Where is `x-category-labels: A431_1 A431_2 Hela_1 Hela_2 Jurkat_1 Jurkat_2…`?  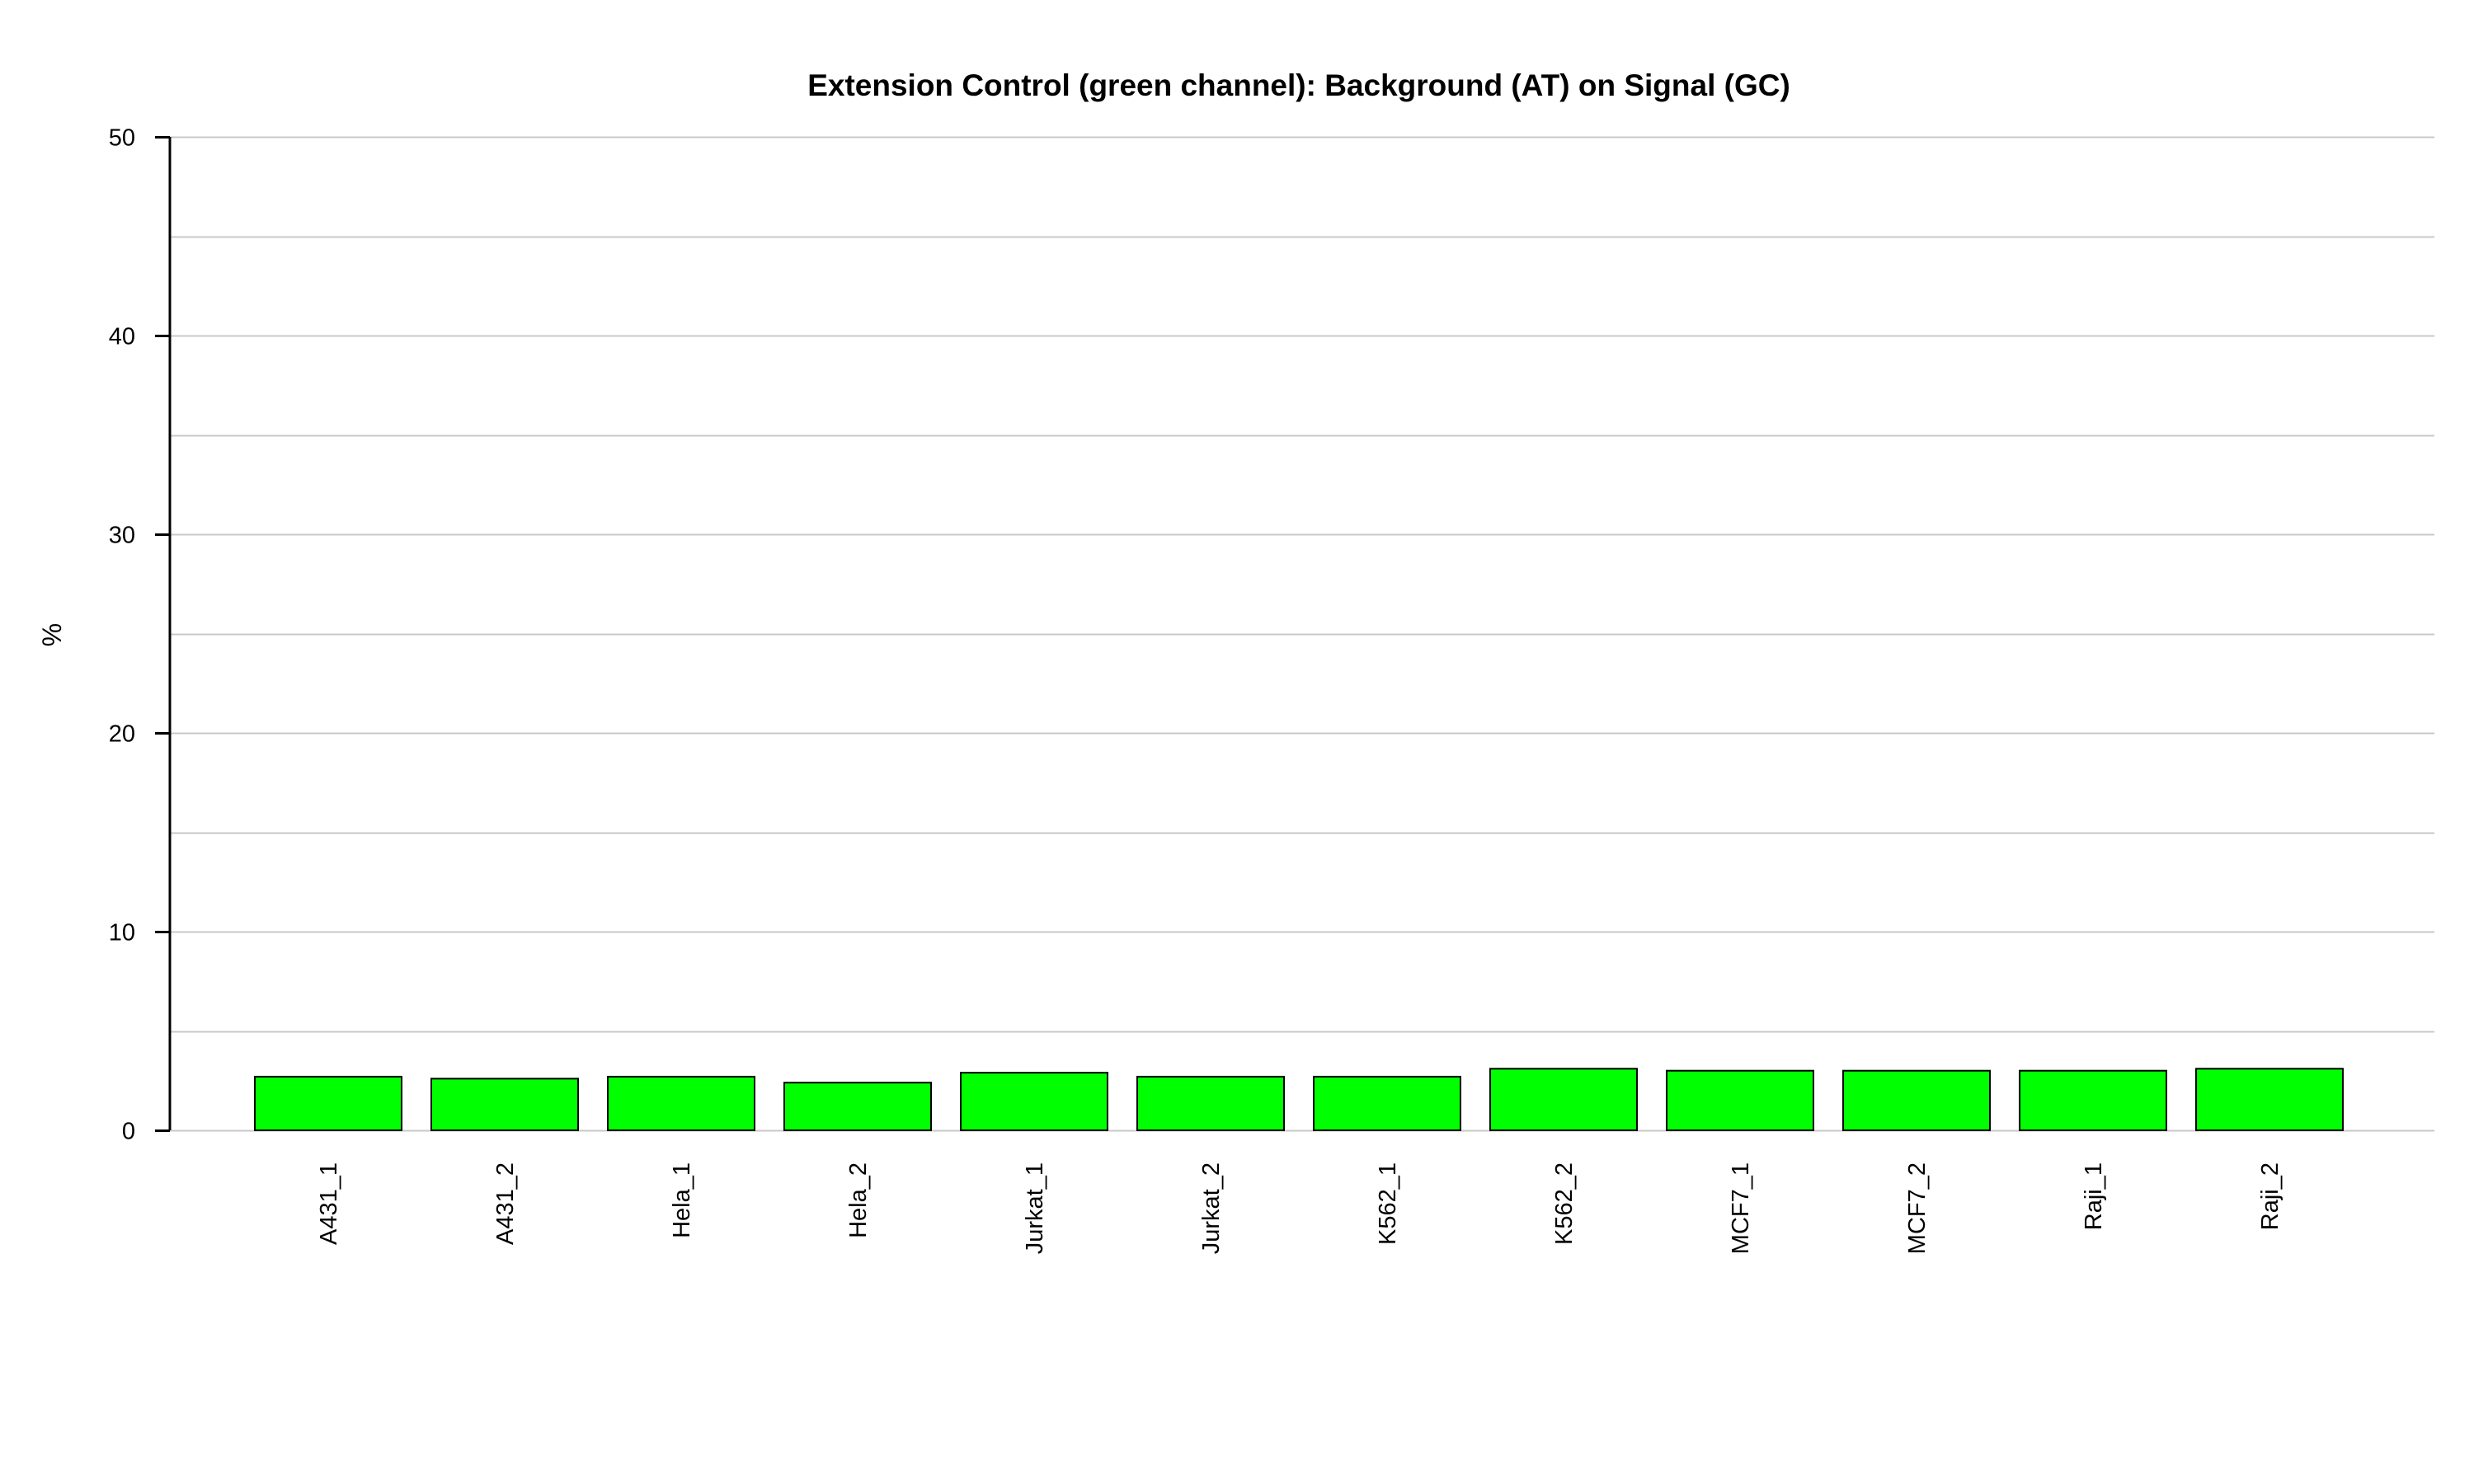
x-category-labels: A431_1 A431_2 Hela_1 Hela_2 Jurkat_1 Jurkat_2… is located at coordinates (1300, 1208).